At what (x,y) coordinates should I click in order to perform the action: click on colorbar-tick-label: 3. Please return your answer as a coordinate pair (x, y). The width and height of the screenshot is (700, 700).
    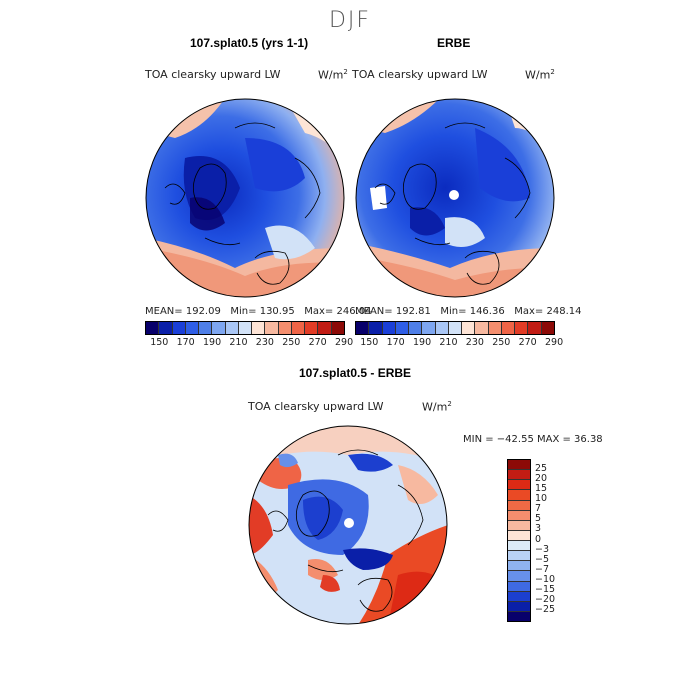
    Looking at the image, I should click on (538, 529).